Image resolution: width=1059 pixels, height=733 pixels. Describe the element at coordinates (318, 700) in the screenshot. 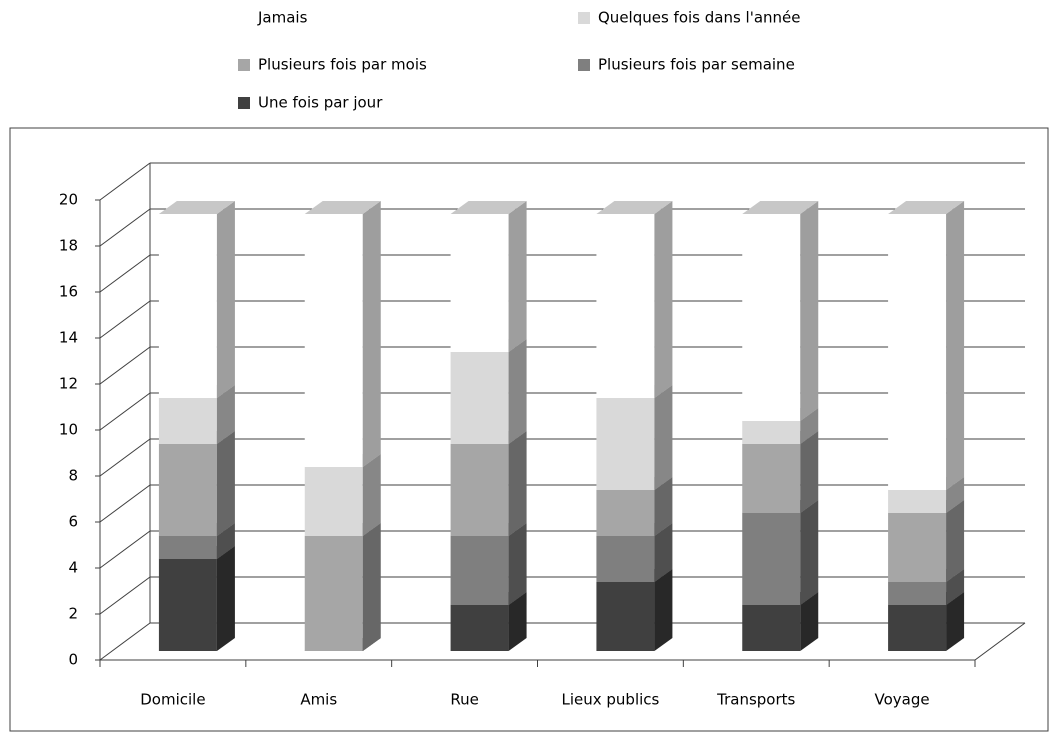

I see `x-tick-label: Amis` at that location.